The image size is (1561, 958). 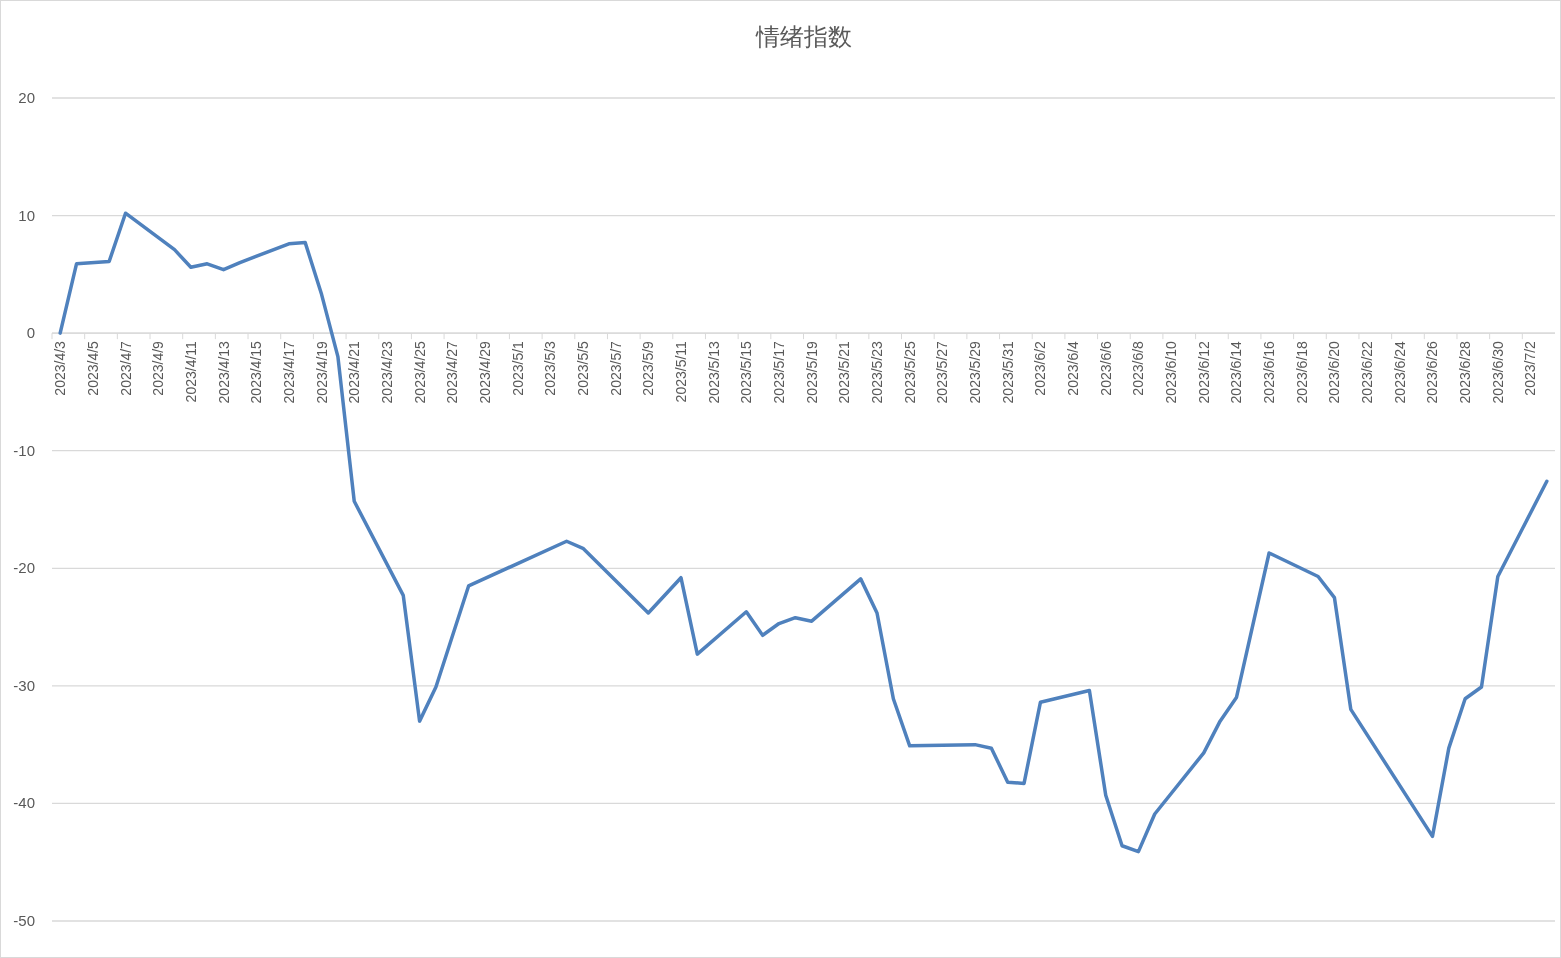 I want to click on title: 情绪指数, so click(x=803, y=36).